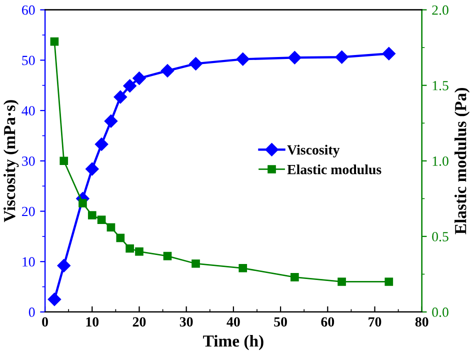 This screenshot has height=364, width=474. I want to click on y-axis-title: Viscosity (mPa·s), so click(11, 161).